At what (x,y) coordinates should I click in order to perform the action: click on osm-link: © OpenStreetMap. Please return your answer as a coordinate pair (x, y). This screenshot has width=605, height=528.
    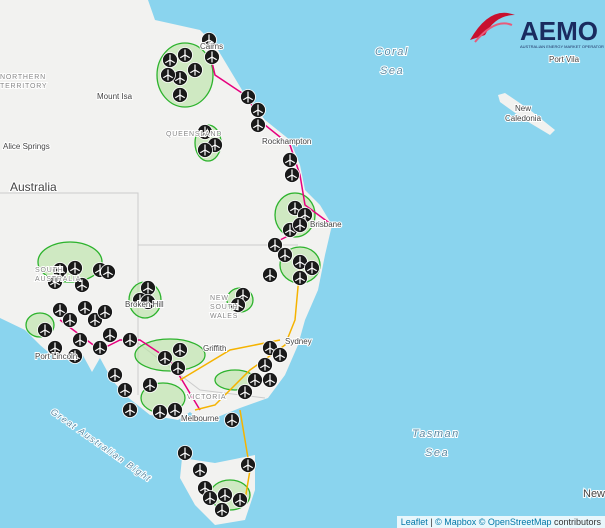
    Looking at the image, I should click on (515, 522).